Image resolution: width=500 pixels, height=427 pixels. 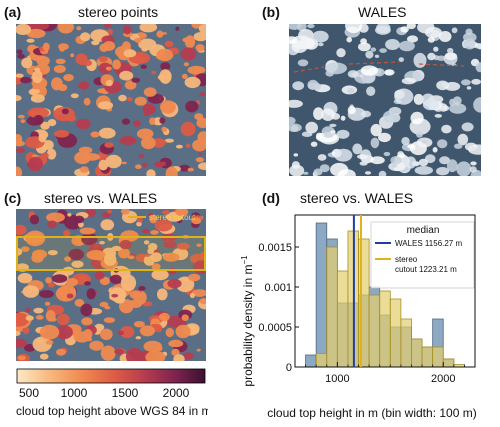 What do you see at coordinates (382, 12) in the screenshot?
I see `panel-b-title: WALES` at bounding box center [382, 12].